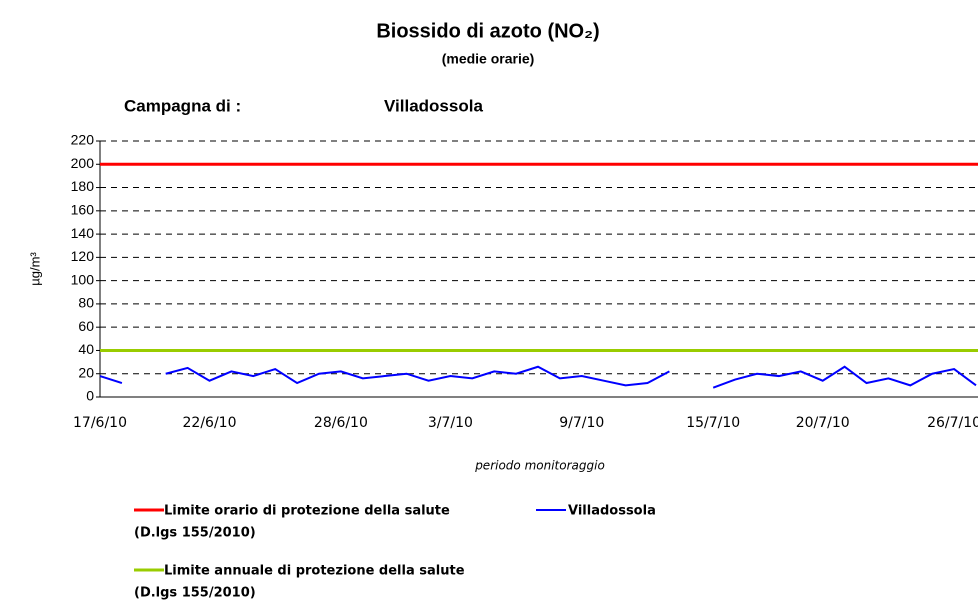 This screenshot has height=604, width=978. What do you see at coordinates (83, 233) in the screenshot?
I see `y-tick-label: 140` at bounding box center [83, 233].